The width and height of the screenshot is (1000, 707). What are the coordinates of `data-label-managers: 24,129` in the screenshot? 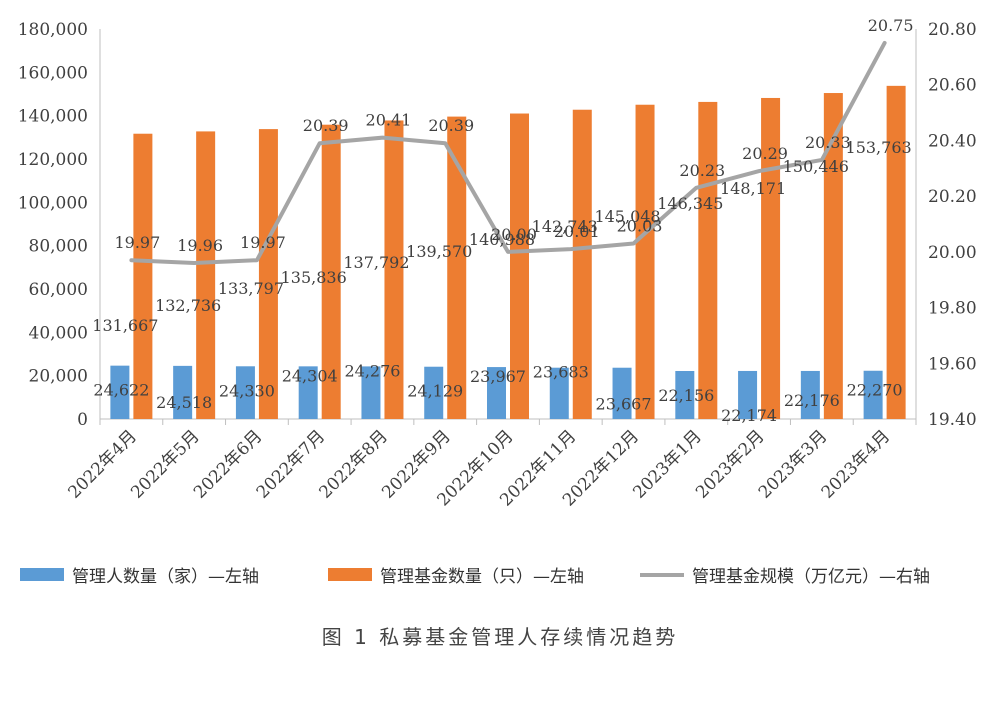 It's located at (435, 391).